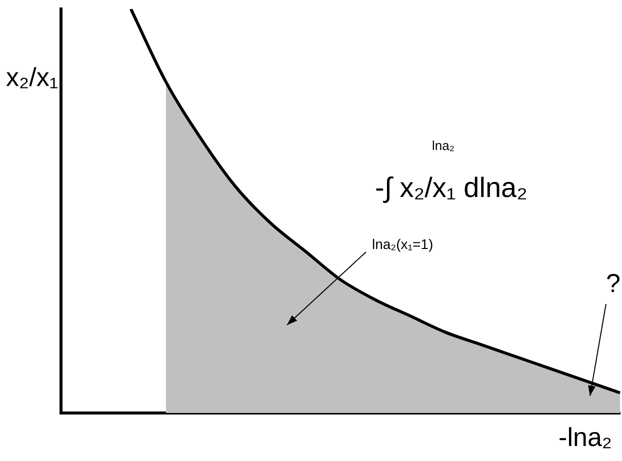 The image size is (622, 461). Describe the element at coordinates (451, 188) in the screenshot. I see `annotation: -∫ x₂/x₁ dlna₂` at that location.